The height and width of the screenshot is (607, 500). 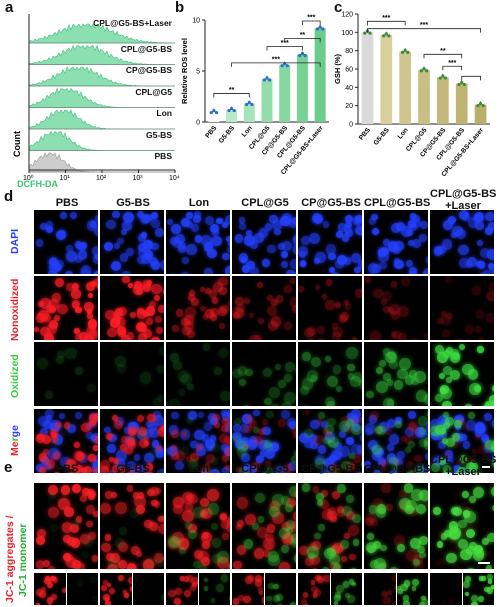 What do you see at coordinates (199, 203) in the screenshot?
I see `column-header: Lon` at bounding box center [199, 203].